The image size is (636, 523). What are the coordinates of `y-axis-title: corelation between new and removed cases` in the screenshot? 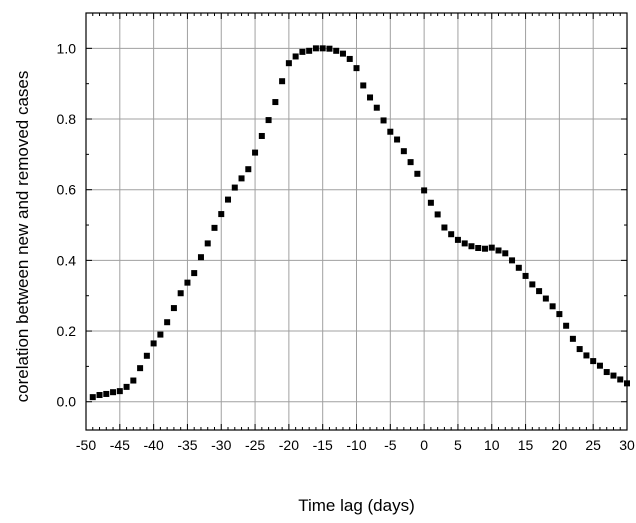 It's located at (22, 237).